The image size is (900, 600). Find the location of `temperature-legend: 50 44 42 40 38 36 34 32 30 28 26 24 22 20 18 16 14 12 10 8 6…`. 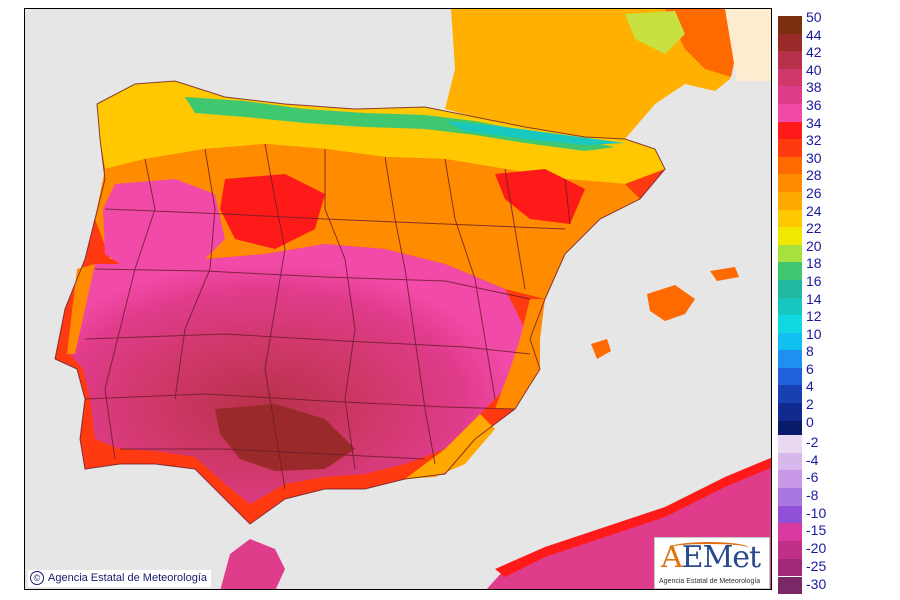

temperature-legend: 50 44 42 40 38 36 34 32 30 28 26 24 22 20 18 16 14 12 10 8 6… is located at coordinates (838, 224).